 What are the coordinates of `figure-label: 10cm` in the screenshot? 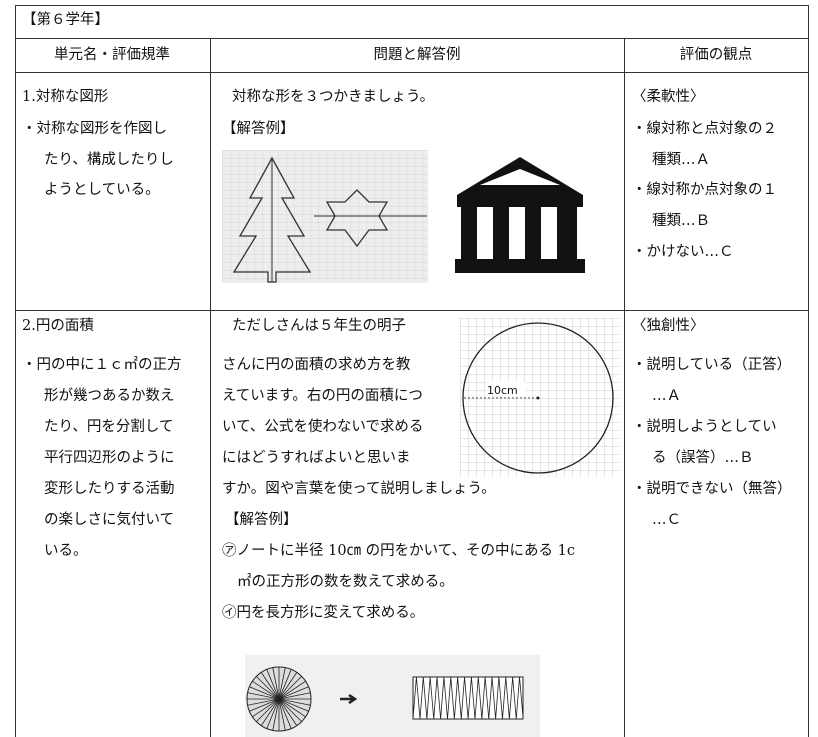 It's located at (502, 390).